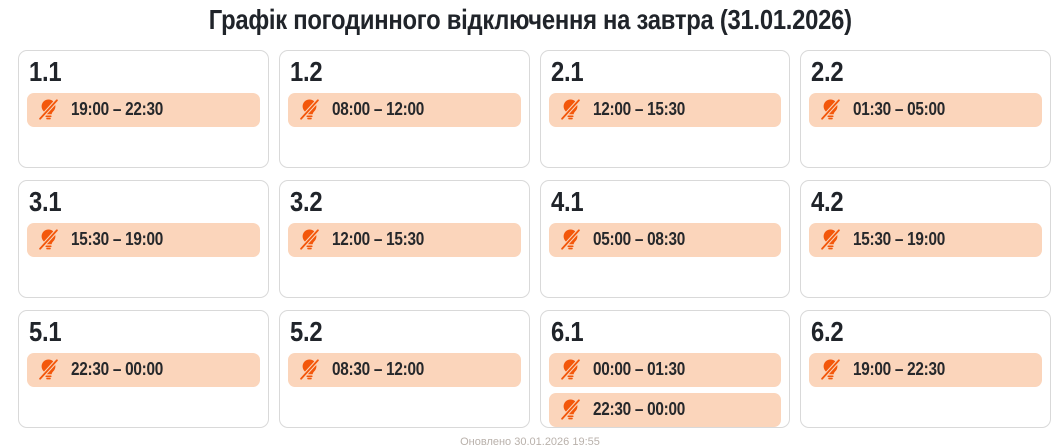  I want to click on queue-card: 2.1 12:00 – 15:30, so click(665, 108).